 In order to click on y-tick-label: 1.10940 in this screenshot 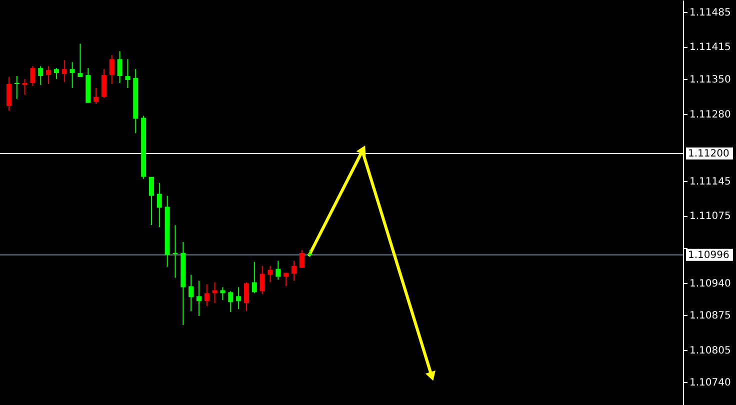, I will do `click(710, 284)`.